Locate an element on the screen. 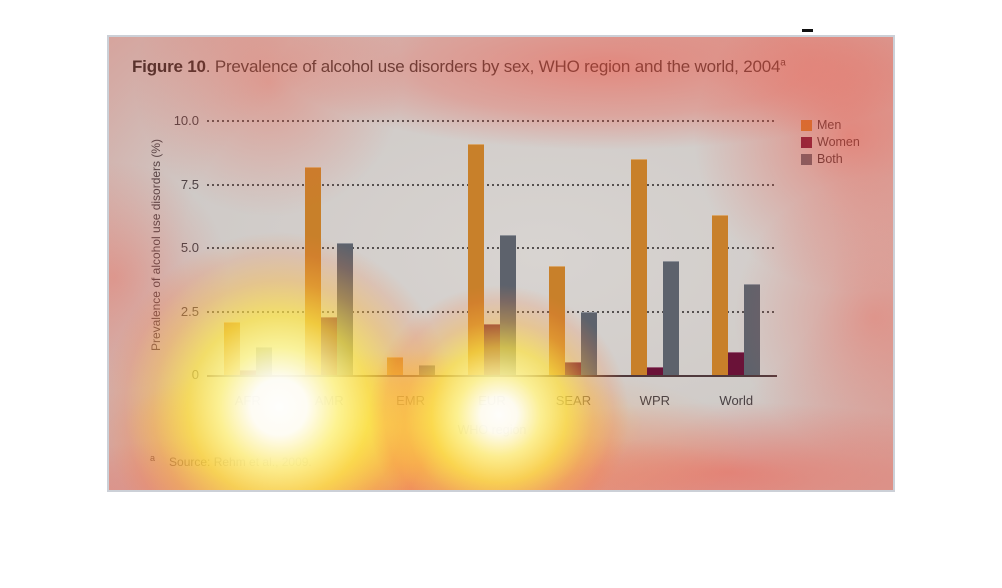  bar-sear-both is located at coordinates (589, 343).